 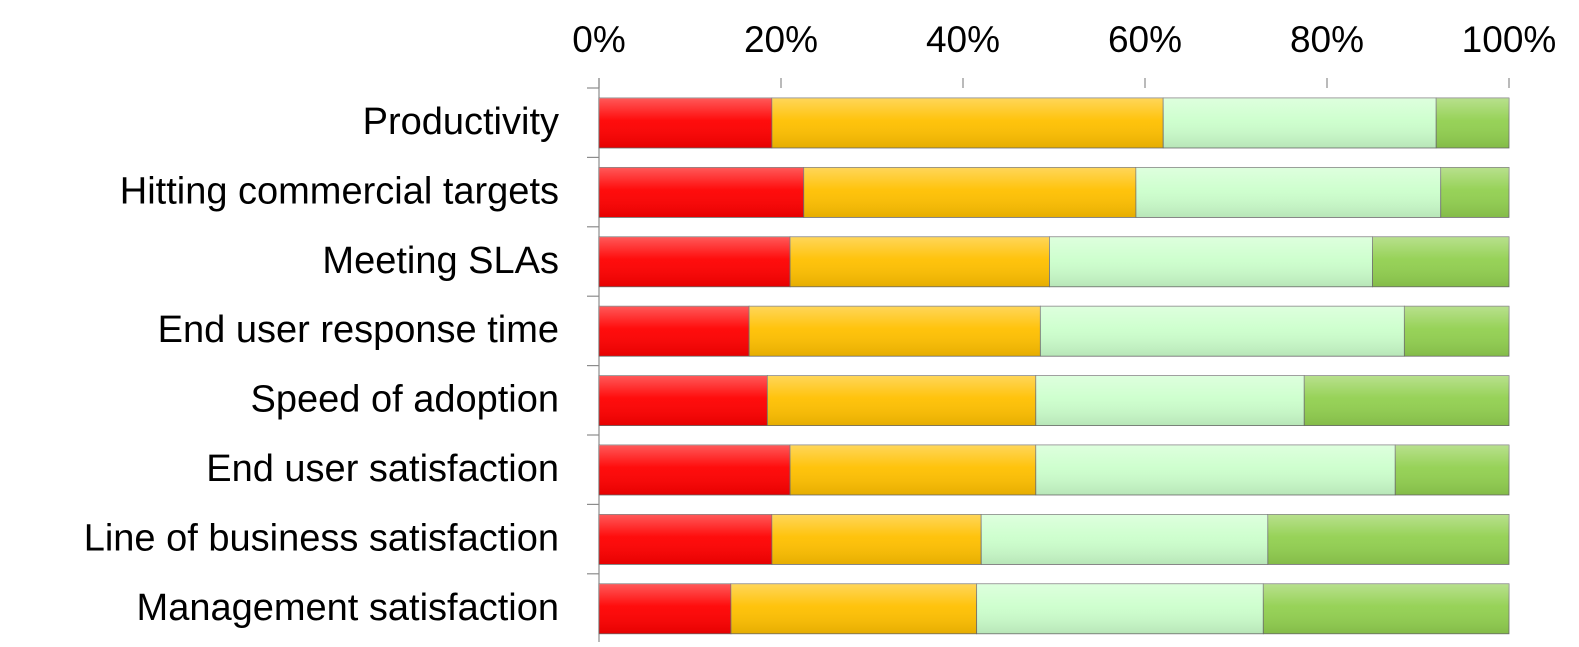 What do you see at coordinates (1327, 39) in the screenshot?
I see `x-tick-label: 80%` at bounding box center [1327, 39].